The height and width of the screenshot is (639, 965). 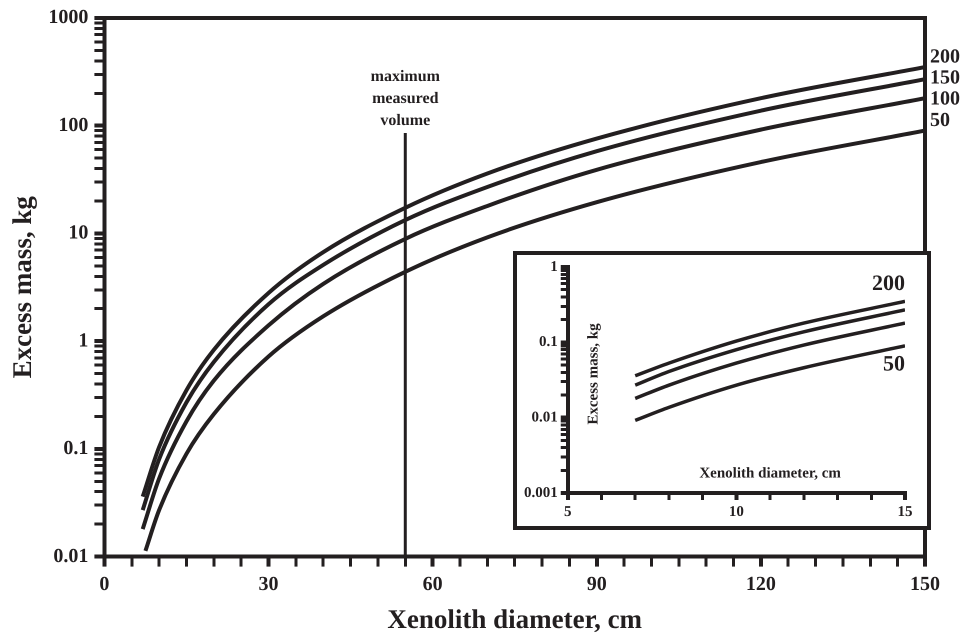 I want to click on y-tick-label: 0.001, so click(x=541, y=492).